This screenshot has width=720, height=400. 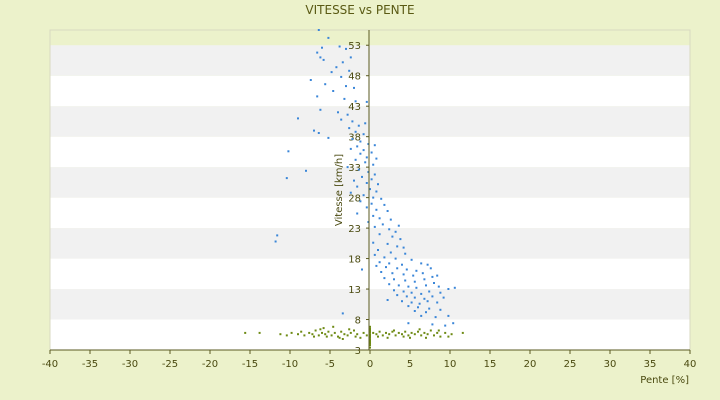 I want to click on x-tick-label: 5, so click(x=410, y=364).